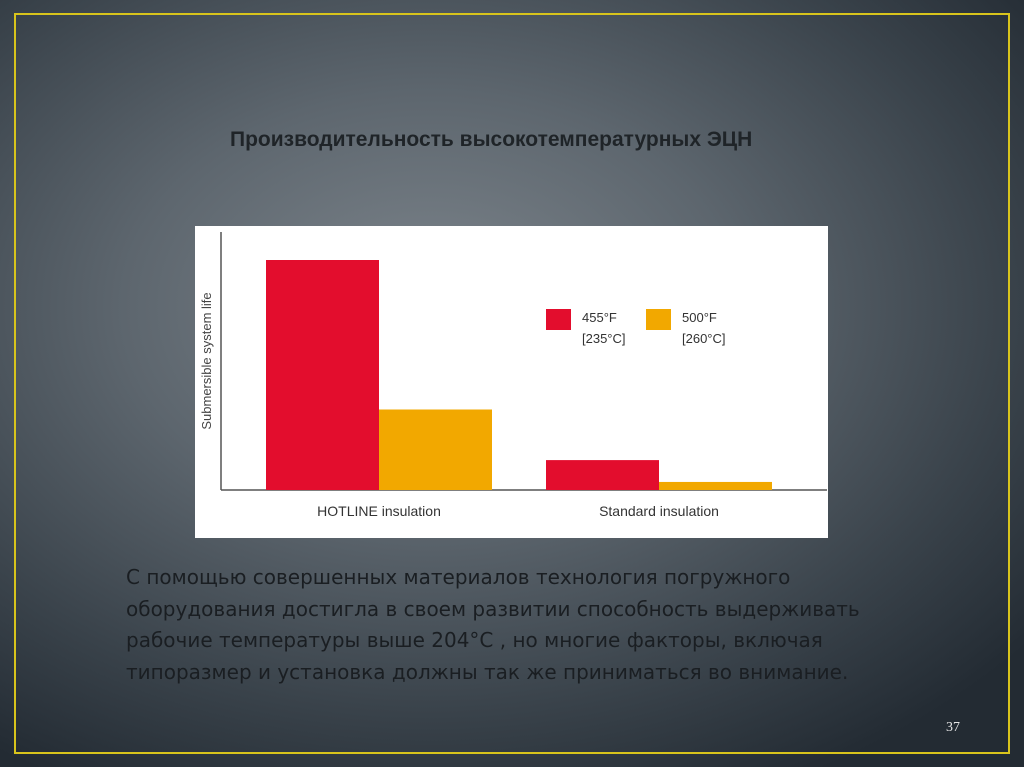 This screenshot has width=1024, height=767. I want to click on x-tick-label: Standard insulation, so click(659, 511).